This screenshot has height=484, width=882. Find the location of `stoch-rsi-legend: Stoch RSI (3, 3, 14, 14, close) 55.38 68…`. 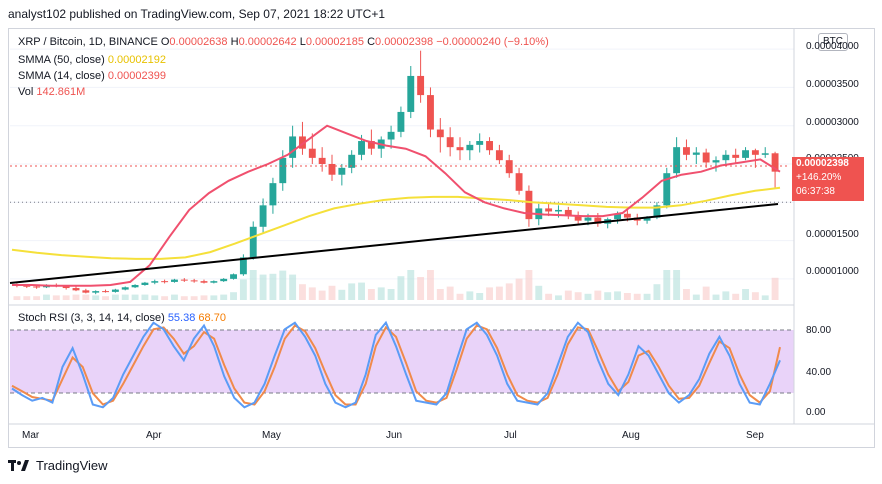

stoch-rsi-legend: Stoch RSI (3, 3, 14, 14, close) 55.38 68… is located at coordinates (122, 318).